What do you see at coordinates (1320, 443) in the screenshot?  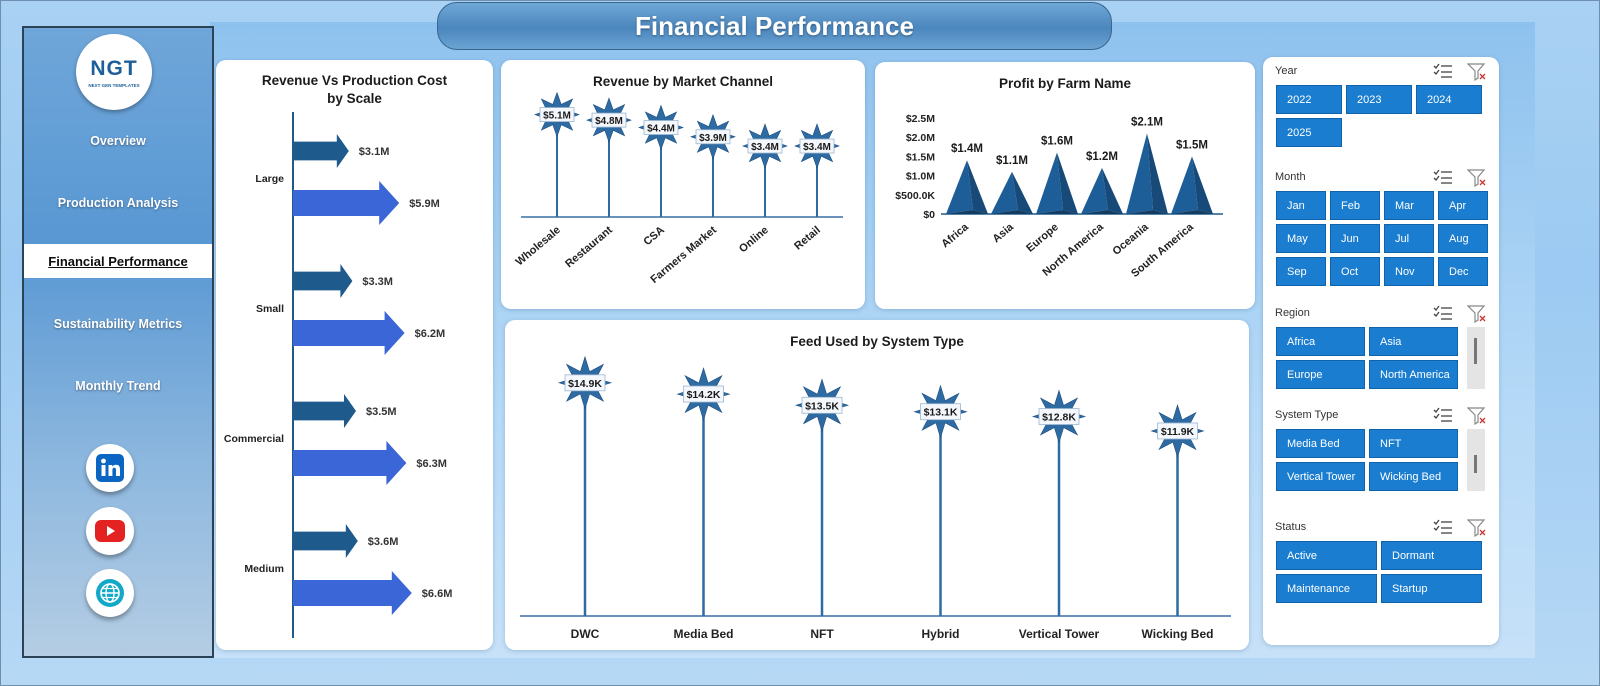 I see `system-type-option-media-bed: Media Bed` at bounding box center [1320, 443].